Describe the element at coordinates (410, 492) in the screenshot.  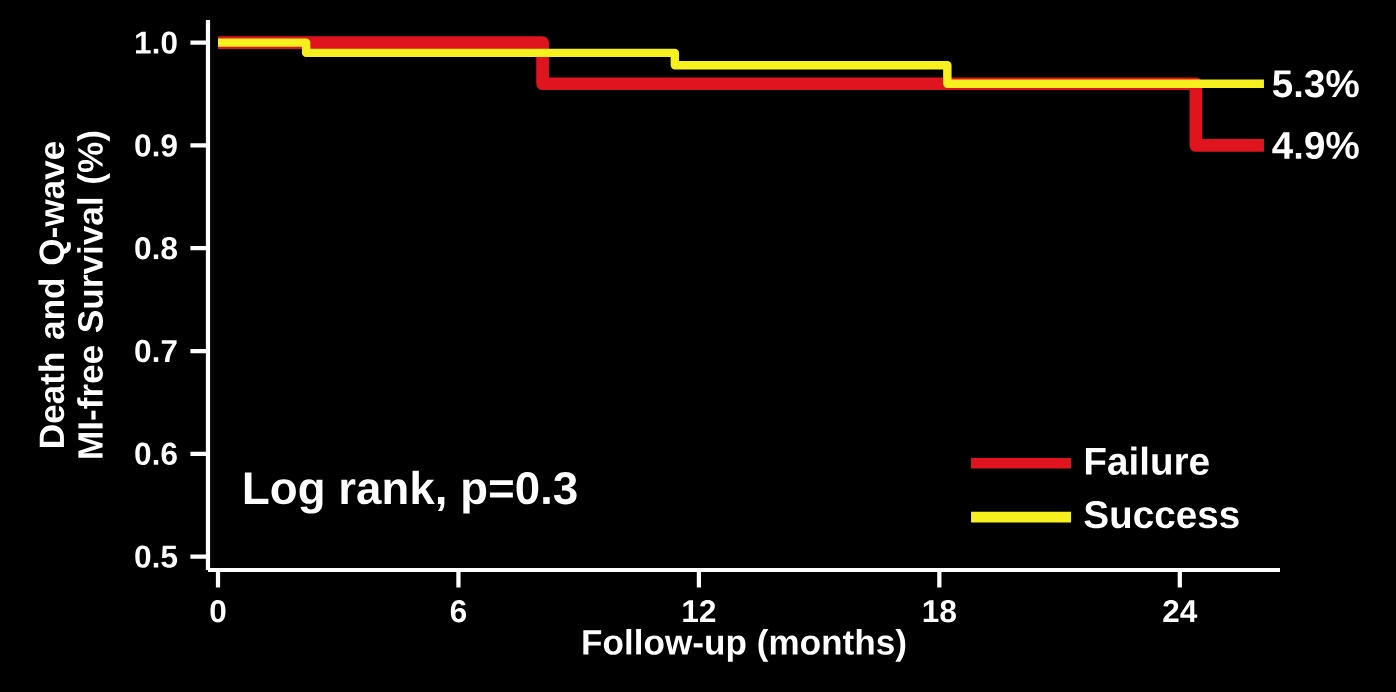
I see `annotation: Log rank, p=0.3` at that location.